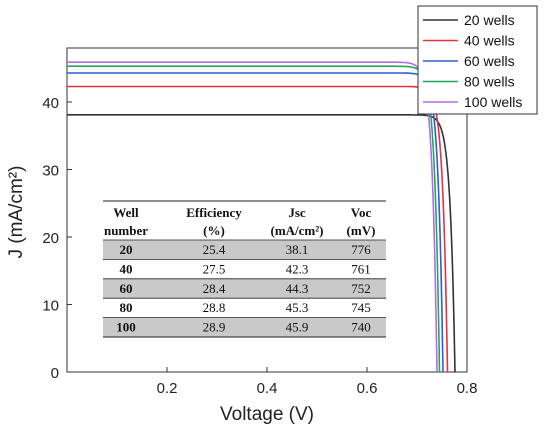 The image size is (550, 436). Describe the element at coordinates (16, 212) in the screenshot. I see `y-axis-title: J (mA/cm²)` at that location.